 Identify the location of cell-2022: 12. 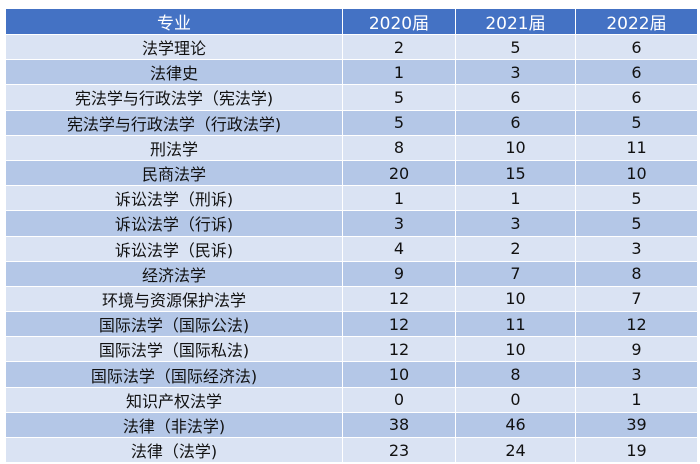
(636, 324).